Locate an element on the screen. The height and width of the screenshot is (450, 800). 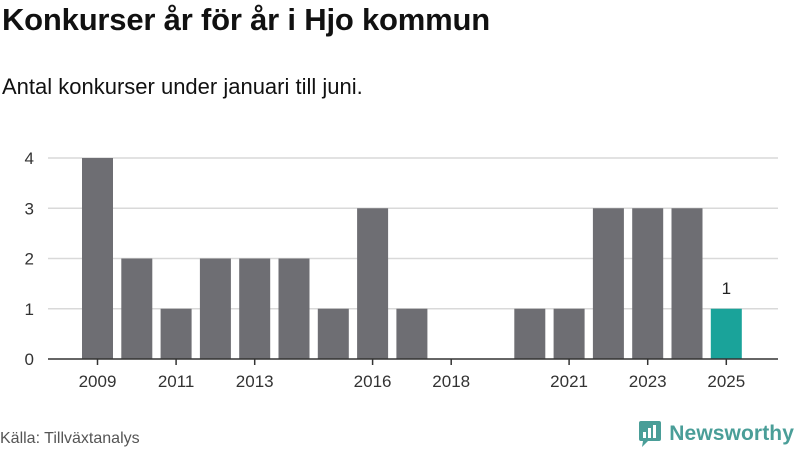
bar-2012 is located at coordinates (215, 308).